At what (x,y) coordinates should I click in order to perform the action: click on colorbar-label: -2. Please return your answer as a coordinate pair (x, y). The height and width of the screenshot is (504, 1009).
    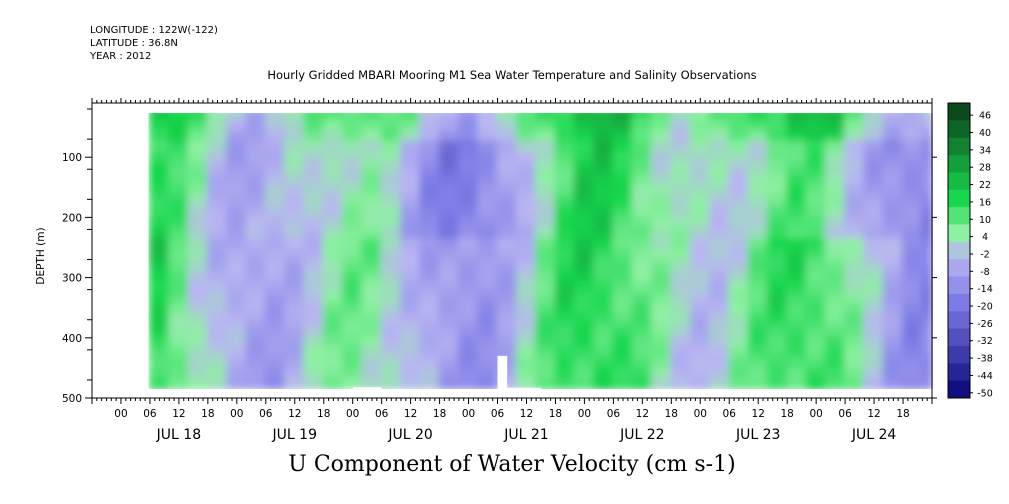
    Looking at the image, I should click on (984, 254).